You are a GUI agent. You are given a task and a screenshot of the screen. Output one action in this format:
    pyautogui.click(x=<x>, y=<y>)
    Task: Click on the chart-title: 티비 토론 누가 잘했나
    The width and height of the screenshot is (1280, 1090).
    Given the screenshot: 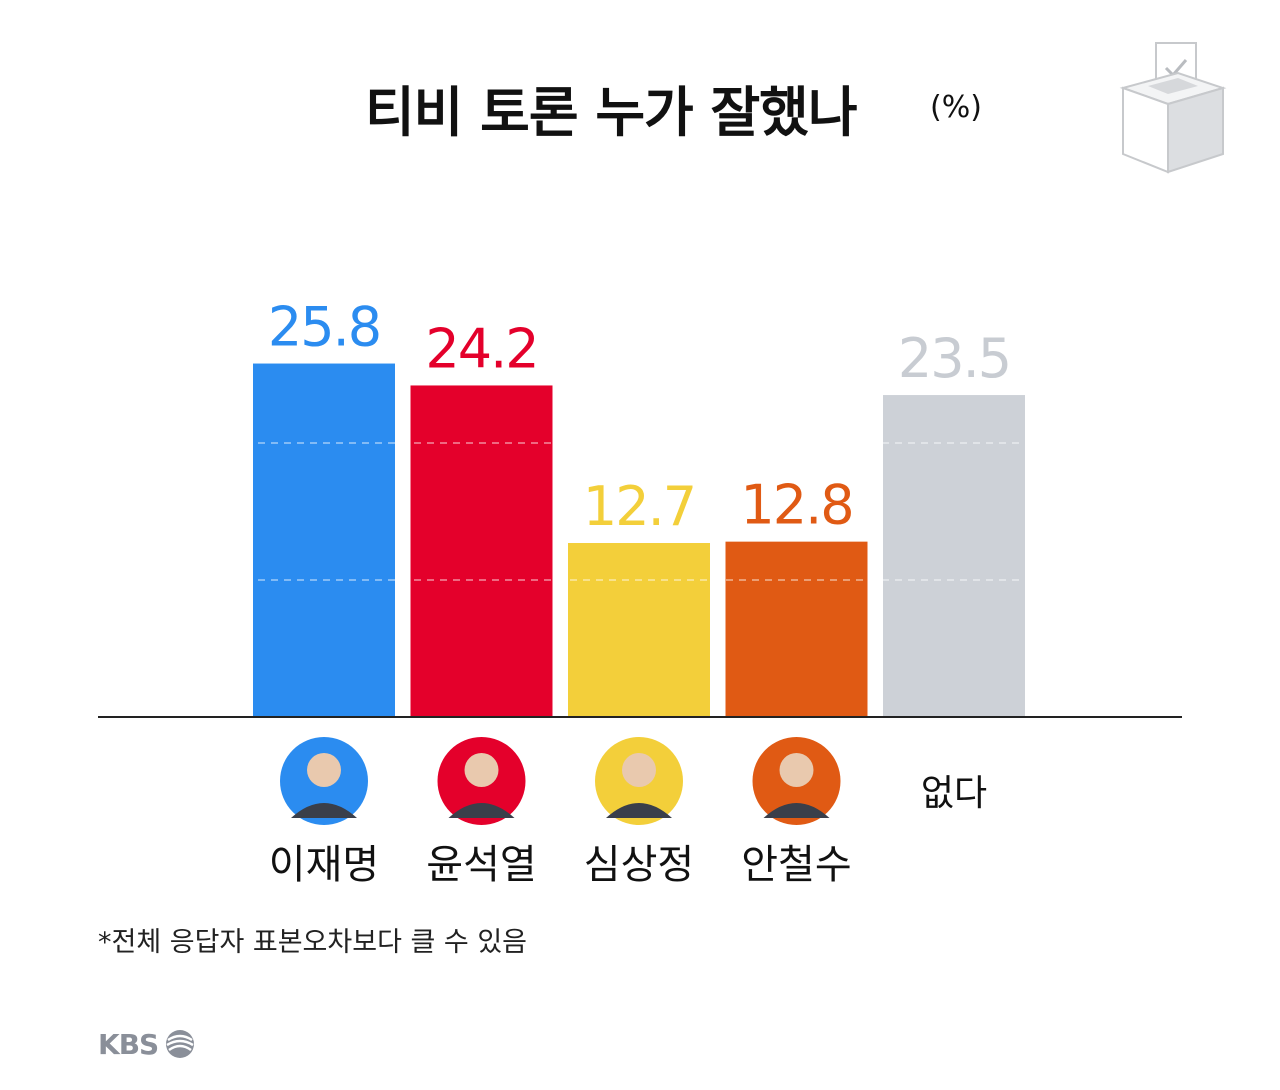 What is the action you would take?
    pyautogui.click(x=611, y=112)
    